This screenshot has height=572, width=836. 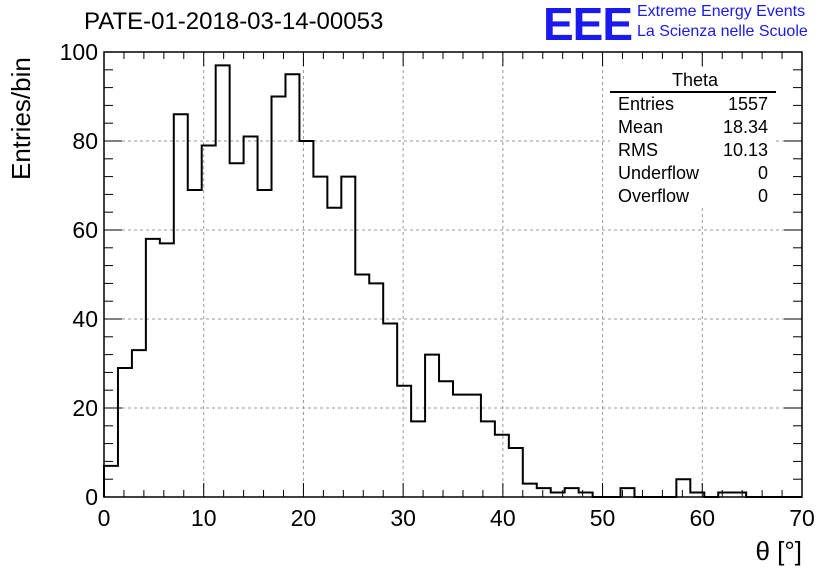 I want to click on y-axis-label: Entries/bin, so click(x=21, y=118).